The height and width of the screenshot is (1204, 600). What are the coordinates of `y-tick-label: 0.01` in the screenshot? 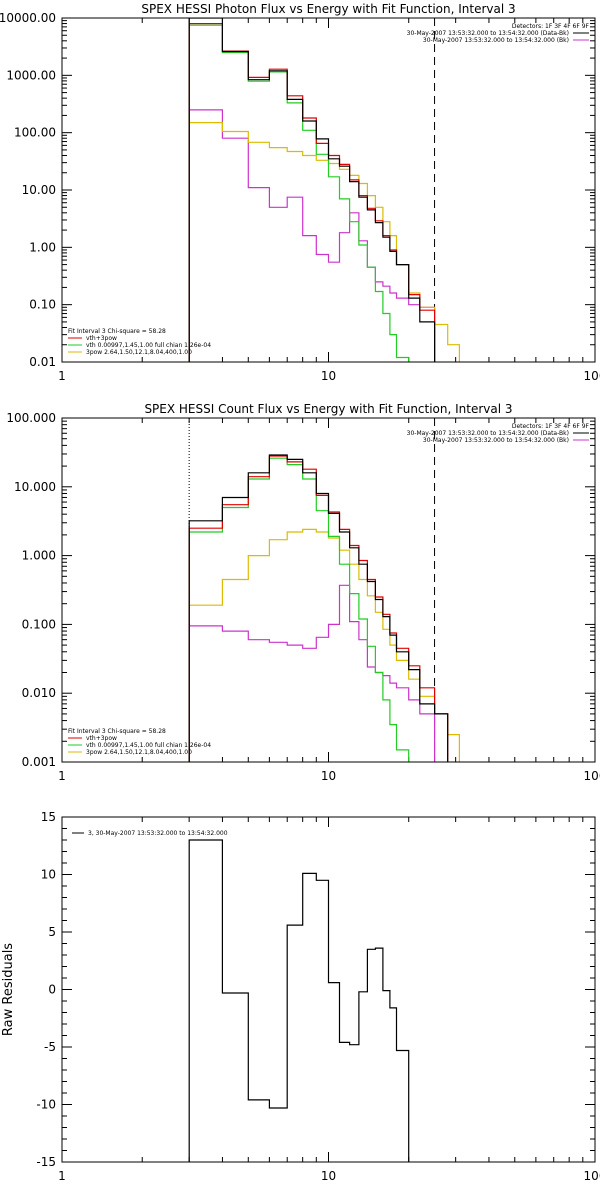 It's located at (42, 362).